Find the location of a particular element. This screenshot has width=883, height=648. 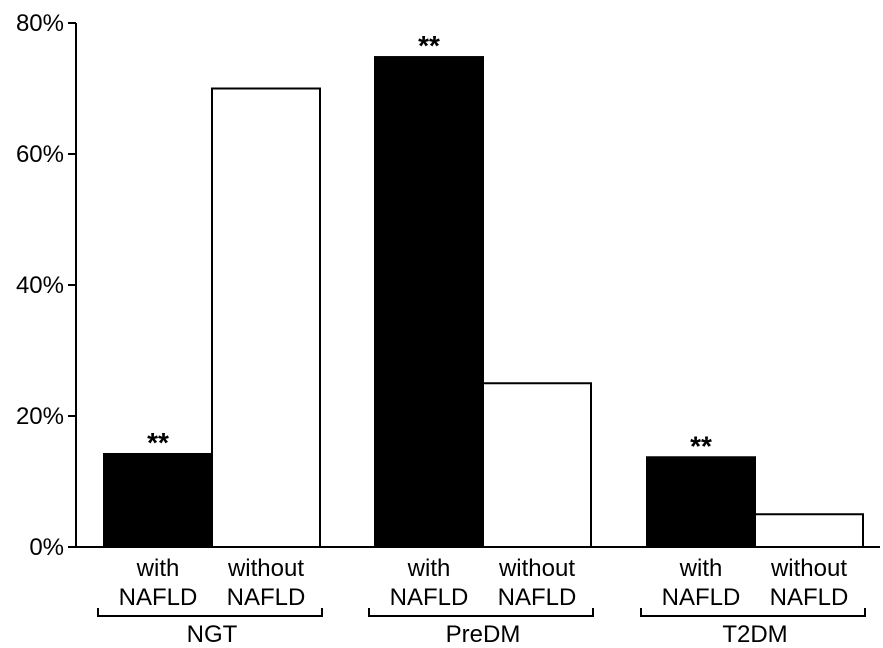

y-tick-label: 20% is located at coordinates (40, 416).